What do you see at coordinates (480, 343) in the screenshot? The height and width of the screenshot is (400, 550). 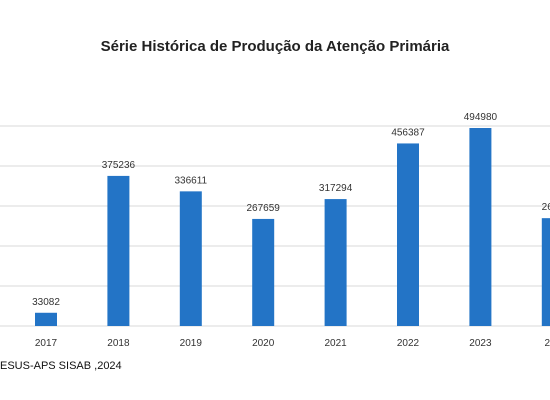 I see `x-tick-2023: 2023` at bounding box center [480, 343].